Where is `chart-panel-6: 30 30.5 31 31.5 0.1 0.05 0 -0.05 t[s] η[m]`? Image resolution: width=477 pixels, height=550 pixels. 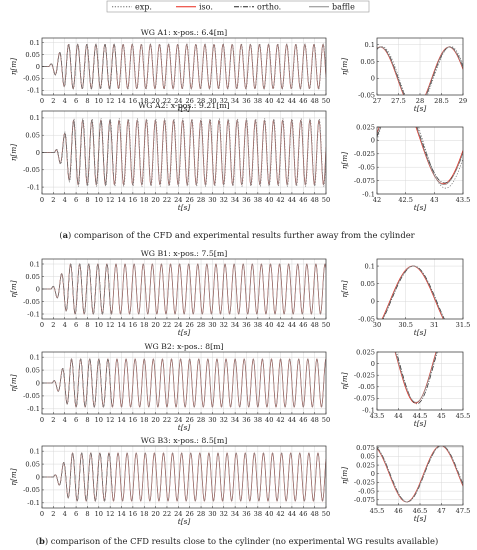 chart-panel-6: 30 30.5 31 31.5 0.1 0.05 0 -0.05 t[s] η[m] is located at coordinates (405, 297).